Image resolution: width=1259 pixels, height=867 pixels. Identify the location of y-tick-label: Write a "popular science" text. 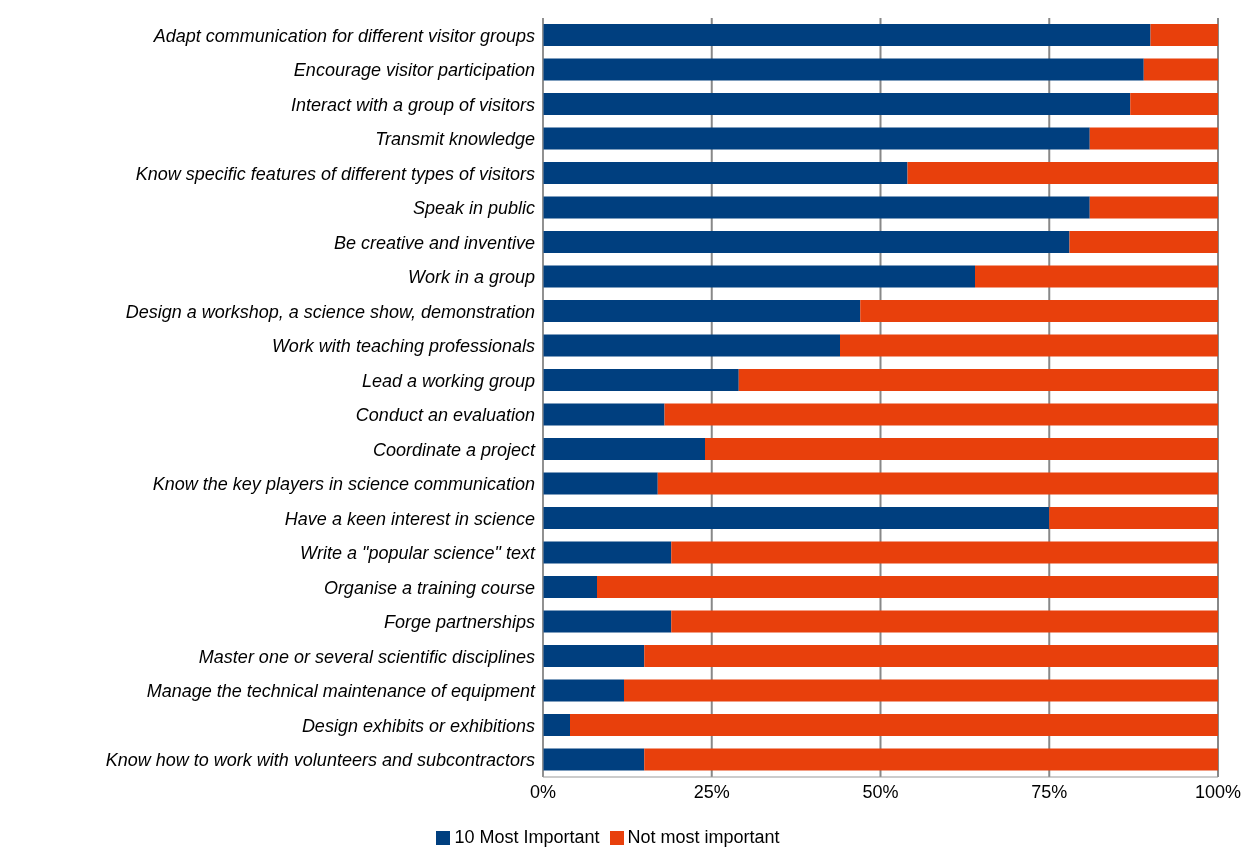
(418, 553).